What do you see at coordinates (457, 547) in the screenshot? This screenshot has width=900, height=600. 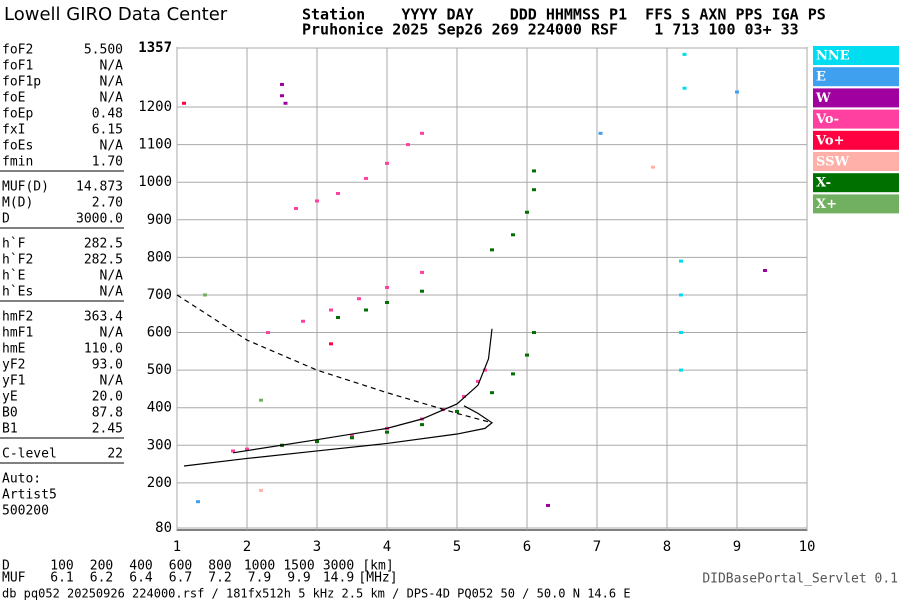 I see `x-tick-label: 5` at bounding box center [457, 547].